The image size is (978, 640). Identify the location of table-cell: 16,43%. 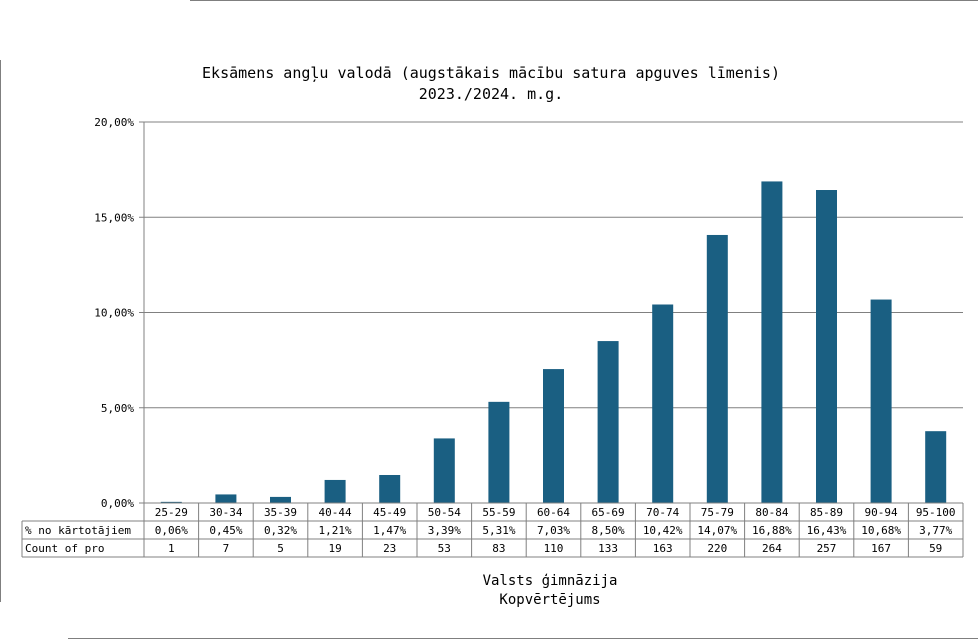
(827, 530).